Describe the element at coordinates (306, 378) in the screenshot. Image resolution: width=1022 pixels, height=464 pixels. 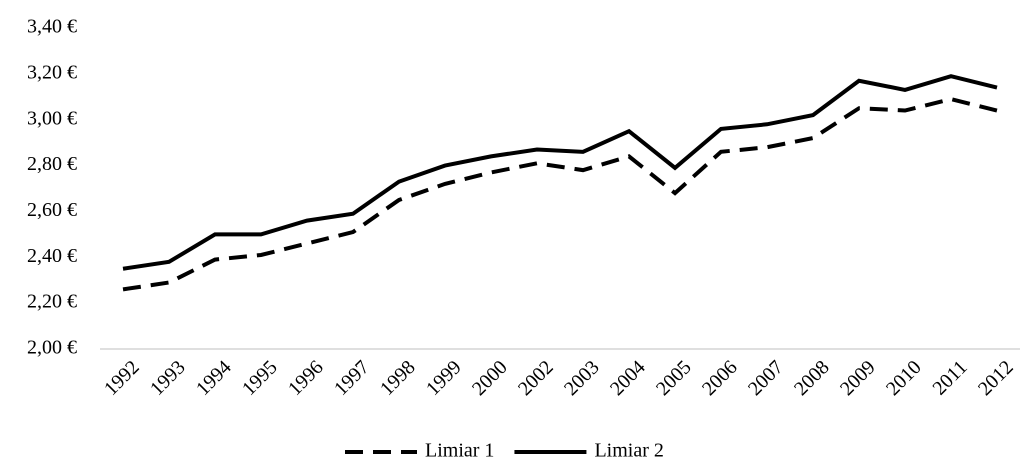
I see `x-tick-label: 1996` at that location.